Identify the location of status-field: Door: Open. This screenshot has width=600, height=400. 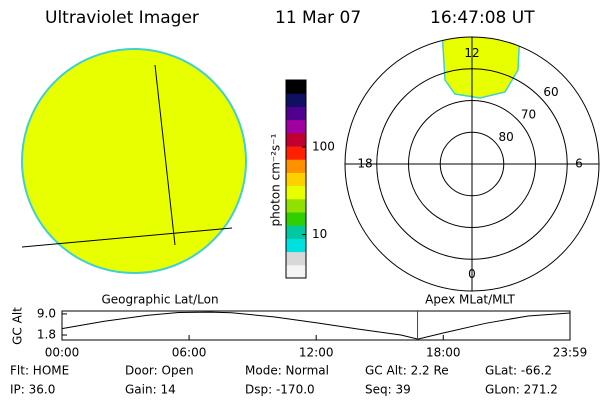
(159, 371).